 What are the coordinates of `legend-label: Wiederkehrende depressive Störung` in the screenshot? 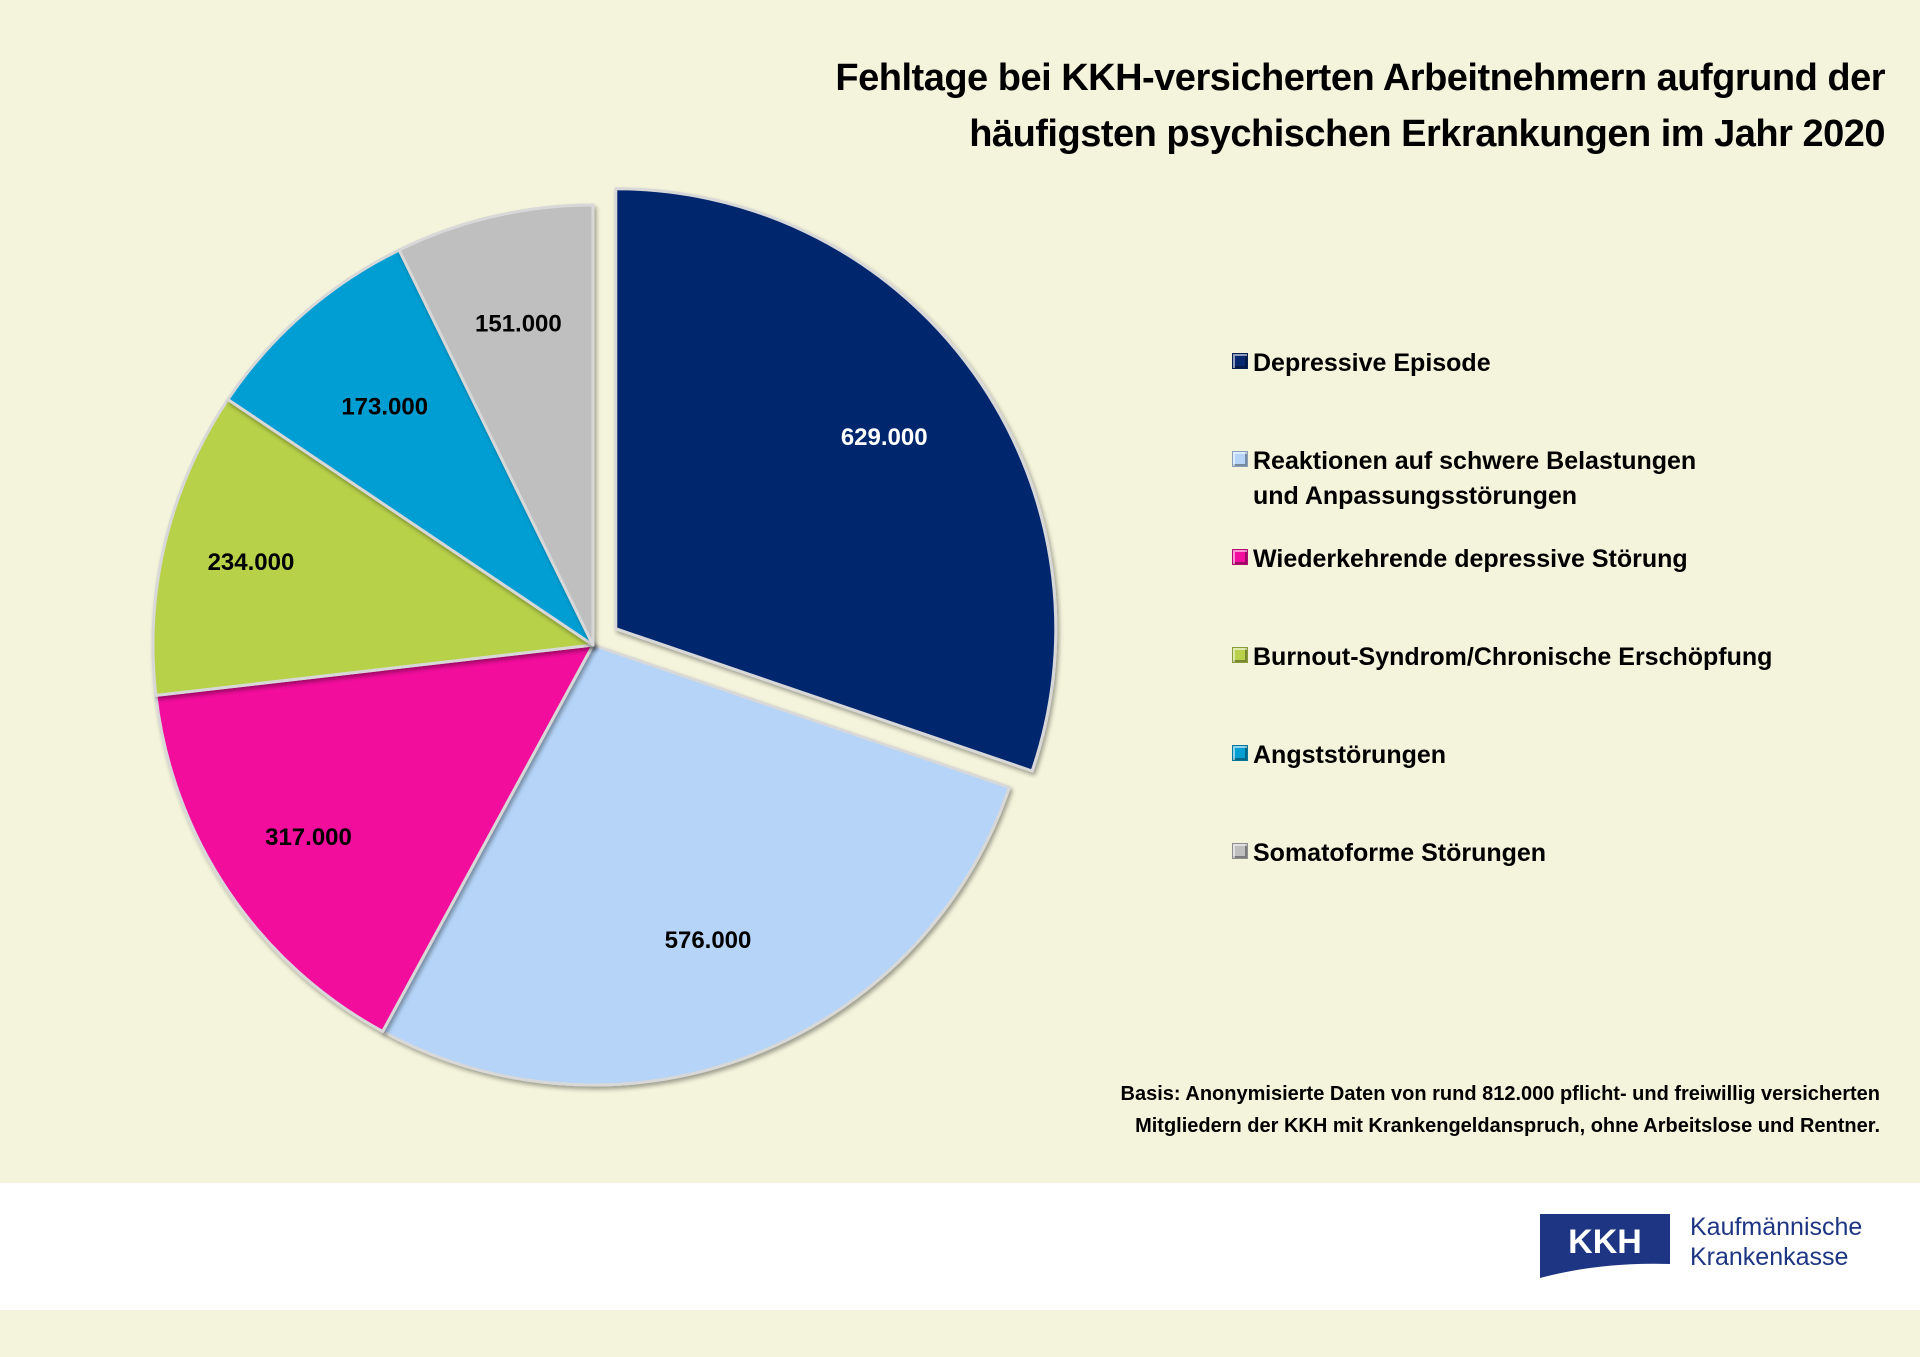 It's located at (1470, 559).